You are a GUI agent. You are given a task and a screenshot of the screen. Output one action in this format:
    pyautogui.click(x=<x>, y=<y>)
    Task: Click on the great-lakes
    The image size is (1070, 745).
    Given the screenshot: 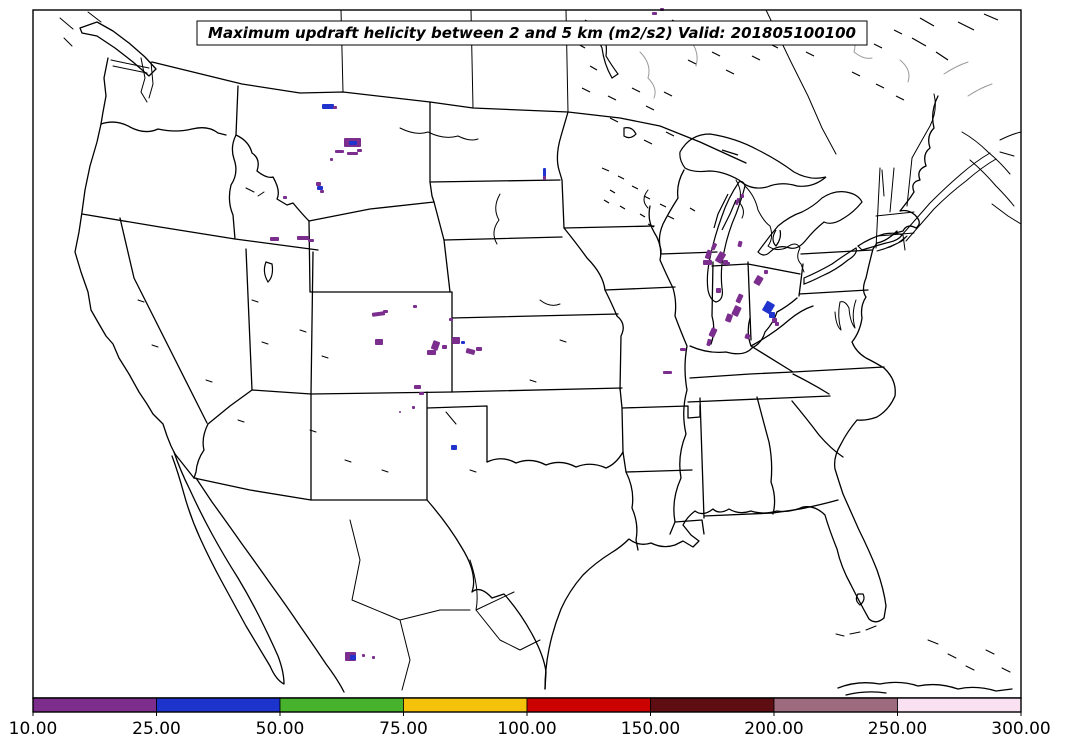 What is the action you would take?
    pyautogui.click(x=838, y=218)
    